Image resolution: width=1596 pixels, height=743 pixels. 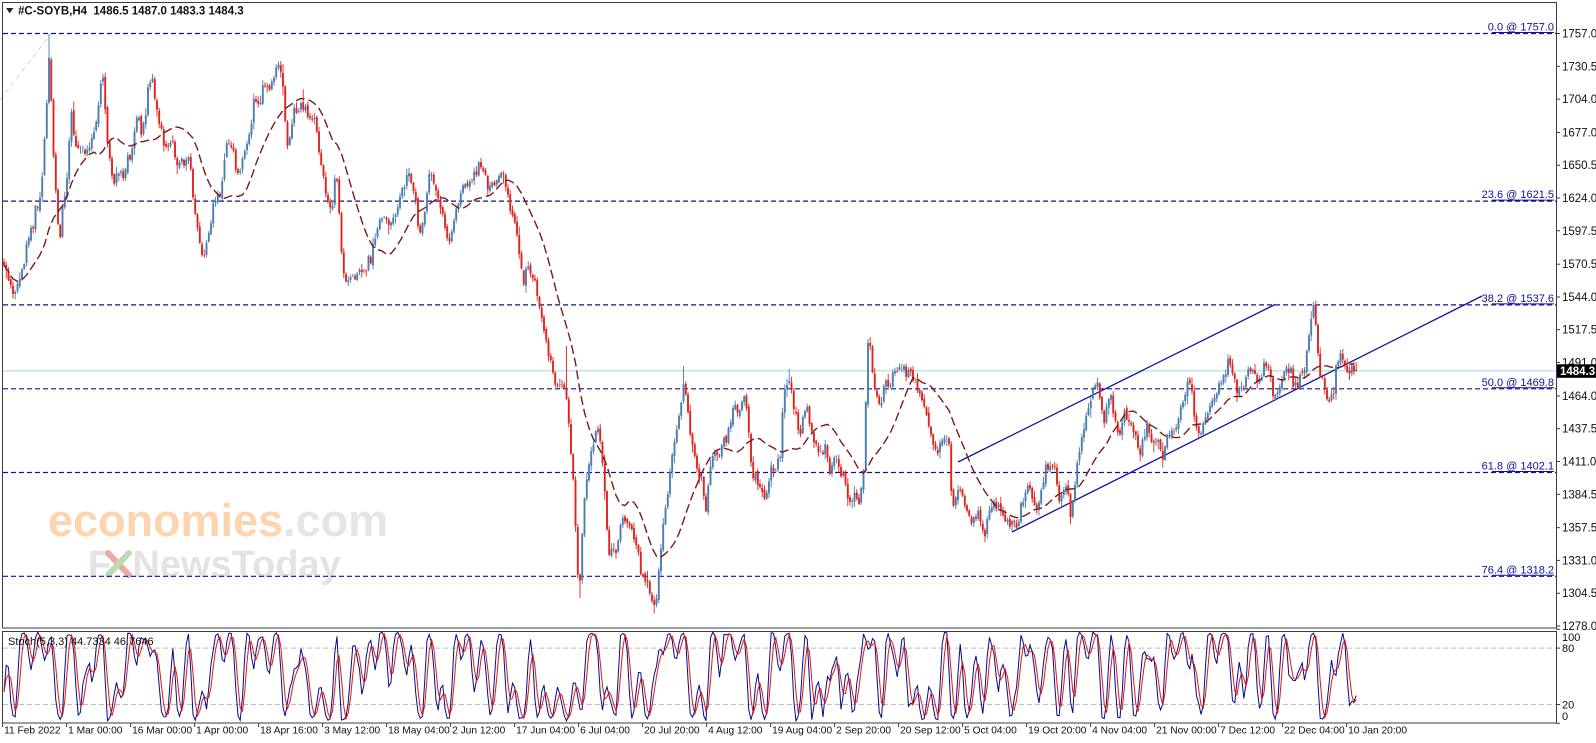 What do you see at coordinates (863, 731) in the screenshot?
I see `svg-text: 2 Sep 20:00` at bounding box center [863, 731].